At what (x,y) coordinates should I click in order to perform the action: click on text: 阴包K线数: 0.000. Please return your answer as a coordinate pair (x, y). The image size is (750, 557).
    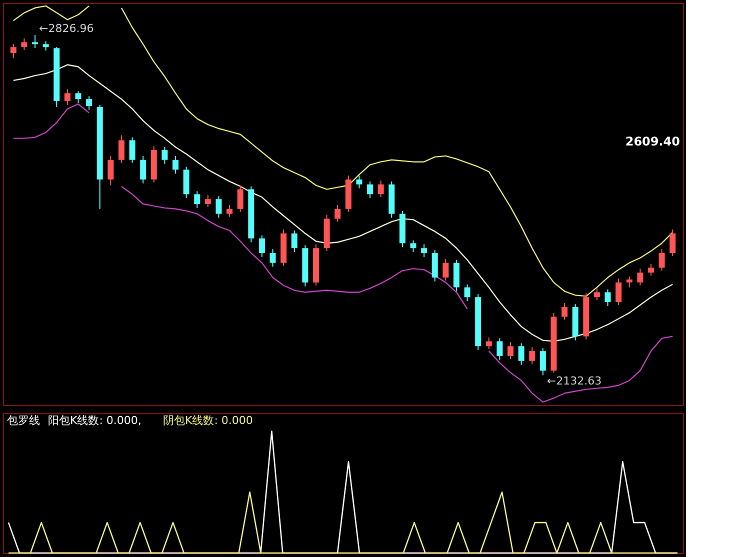
    Looking at the image, I should click on (208, 420).